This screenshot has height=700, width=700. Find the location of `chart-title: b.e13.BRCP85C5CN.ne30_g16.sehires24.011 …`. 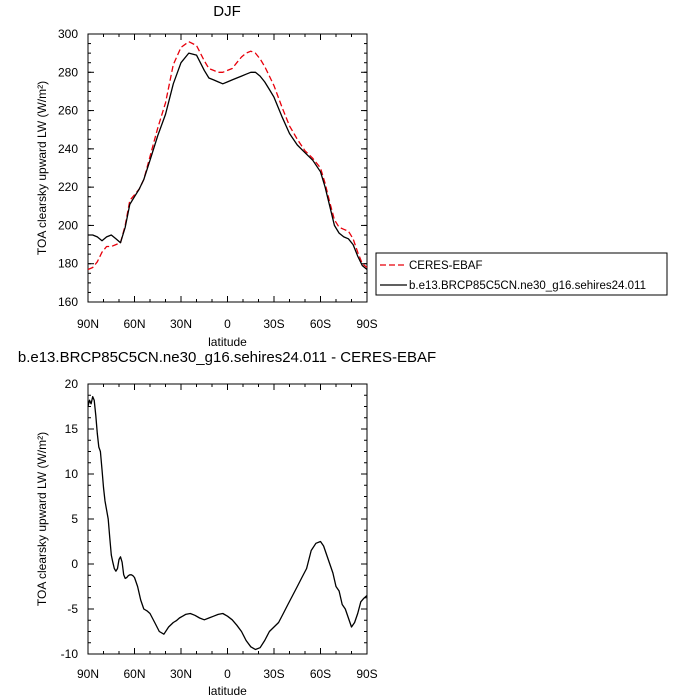

chart-title: b.e13.BRCP85C5CN.ne30_g16.sehires24.011 … is located at coordinates (227, 357).